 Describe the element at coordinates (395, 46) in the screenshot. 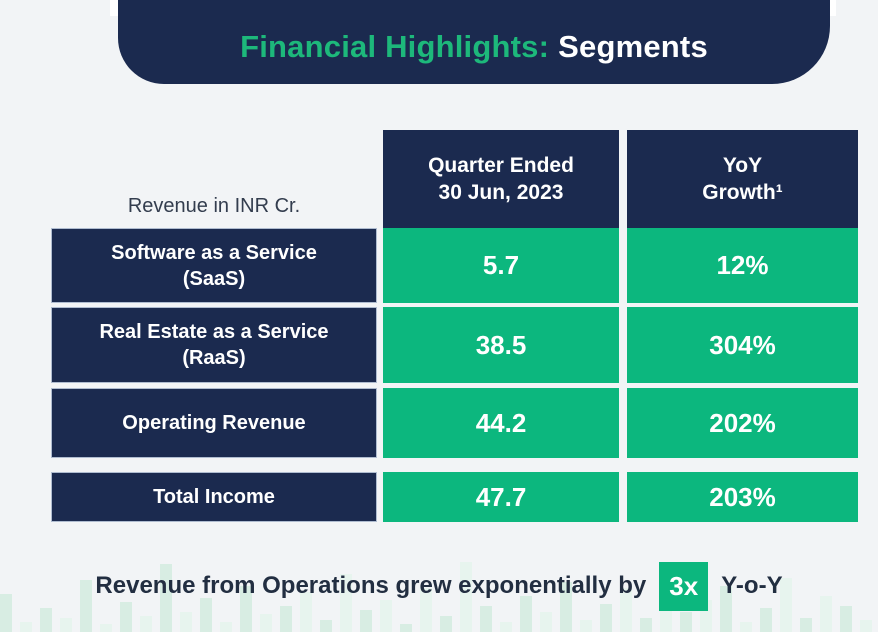

I see `page-title-highlight: Financial Highlights:` at that location.